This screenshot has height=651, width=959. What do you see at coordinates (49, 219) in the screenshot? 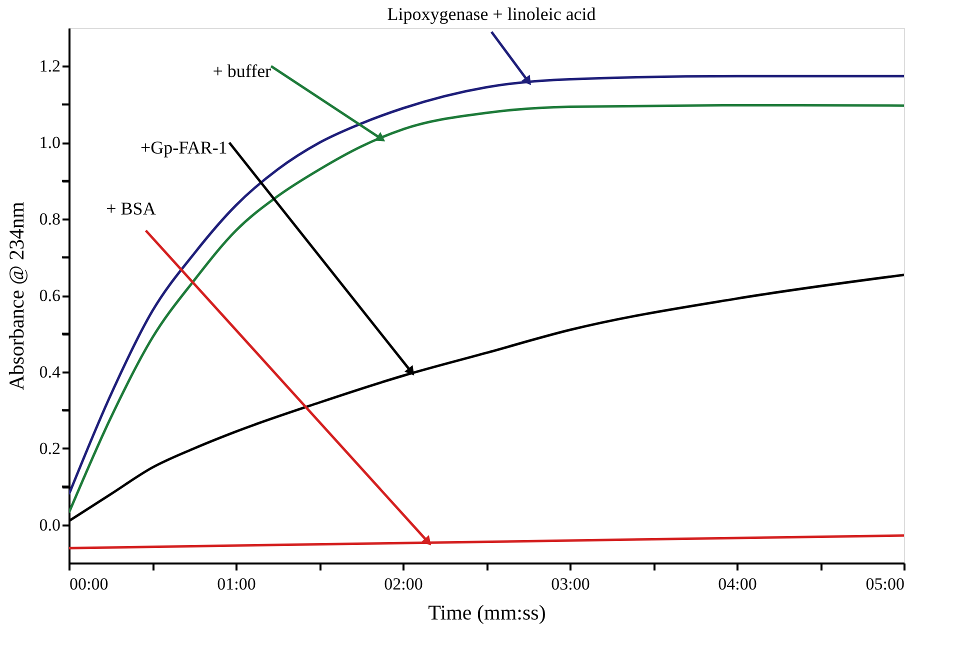
I see `y-tick-label: 0.8` at bounding box center [49, 219].